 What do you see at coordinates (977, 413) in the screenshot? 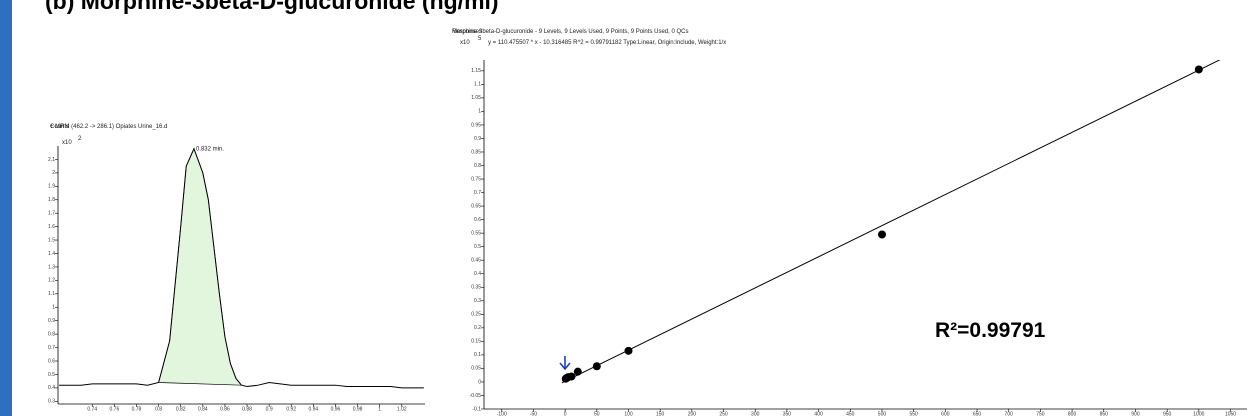
I see `x-tick-label: 650` at bounding box center [977, 413].